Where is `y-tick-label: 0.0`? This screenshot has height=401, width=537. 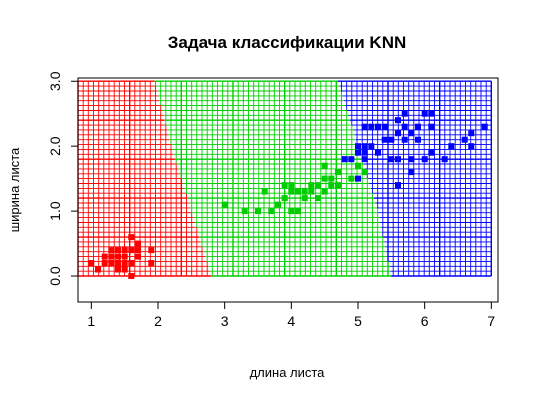 y-tick-label: 0.0 is located at coordinates (55, 276).